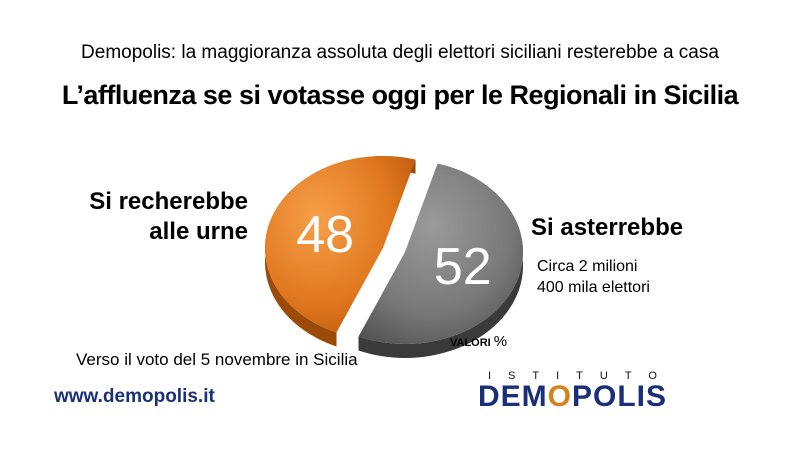 The height and width of the screenshot is (459, 800). Describe the element at coordinates (168, 217) in the screenshot. I see `slice-label-recherebbe: Si recherebbe alle urne` at that location.